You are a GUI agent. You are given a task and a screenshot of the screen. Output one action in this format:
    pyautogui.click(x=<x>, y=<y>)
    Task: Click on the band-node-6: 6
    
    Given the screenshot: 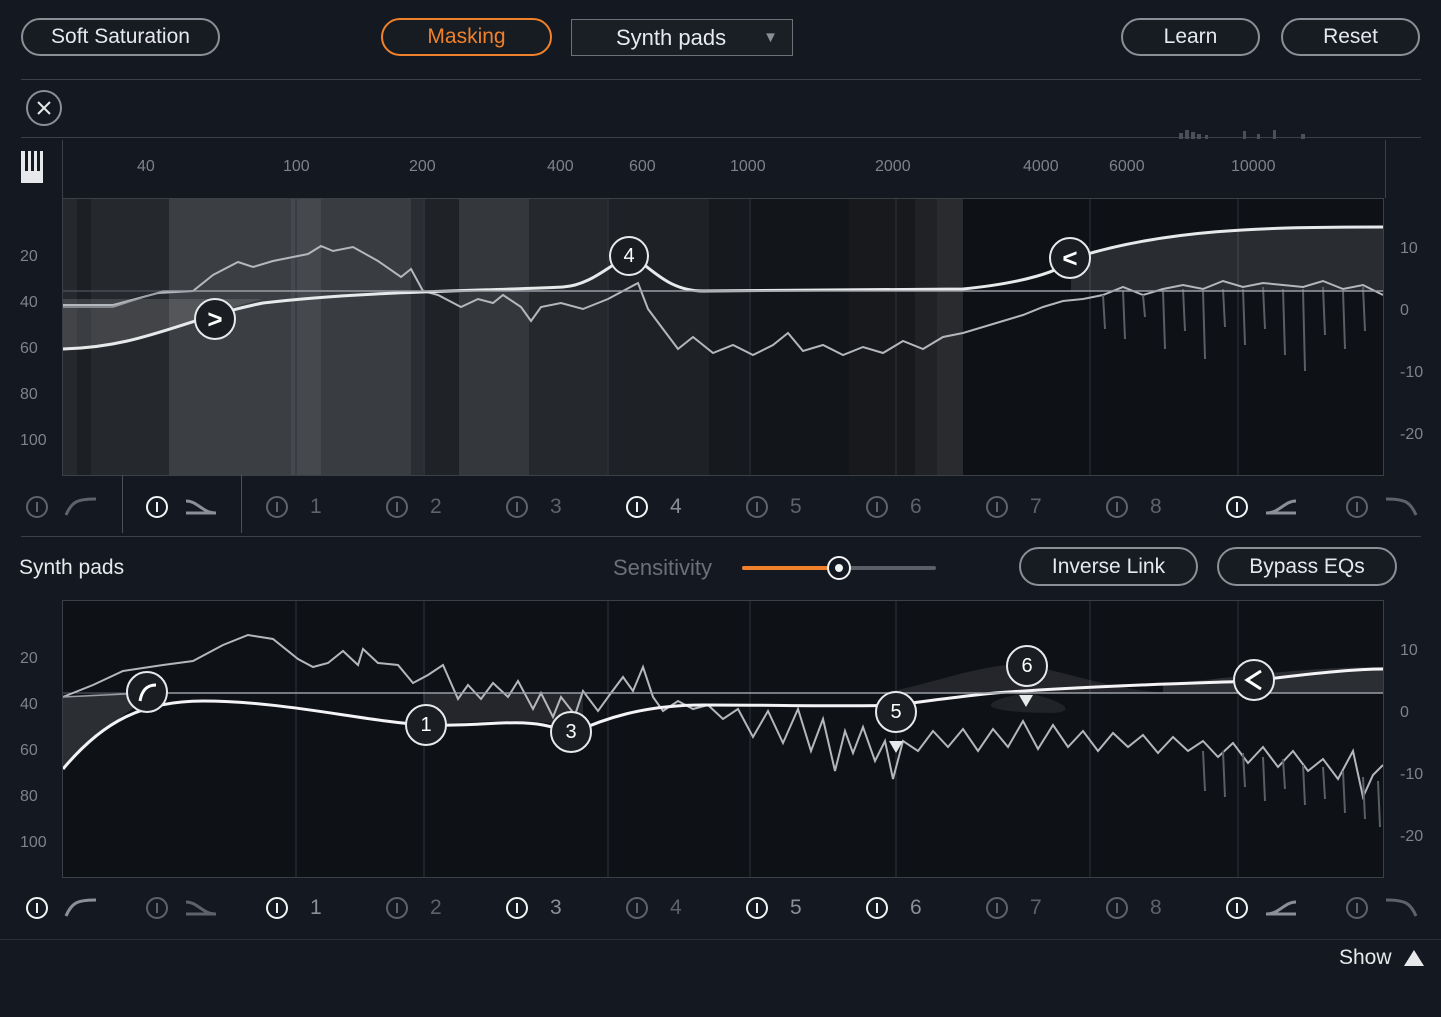 What is the action you would take?
    pyautogui.click(x=1027, y=666)
    